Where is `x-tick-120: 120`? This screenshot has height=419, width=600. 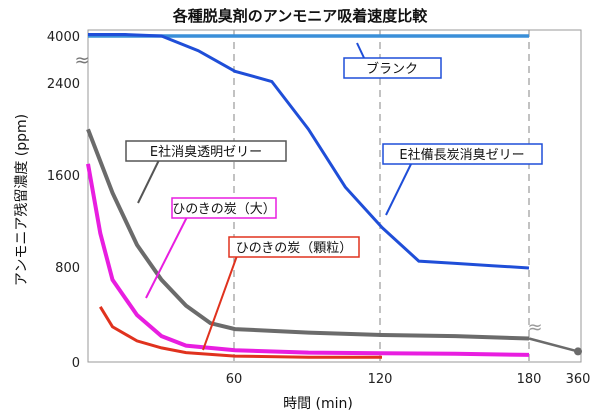 x-tick-120: 120 is located at coordinates (380, 379).